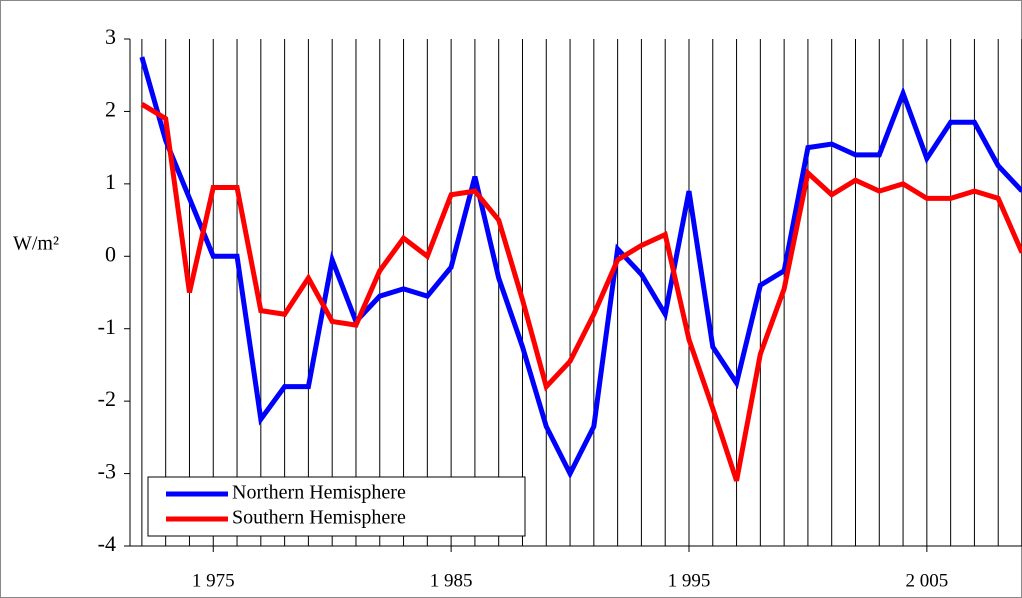 The image size is (1022, 598). What do you see at coordinates (319, 493) in the screenshot?
I see `legend-label: Northern Hemisphere` at bounding box center [319, 493].